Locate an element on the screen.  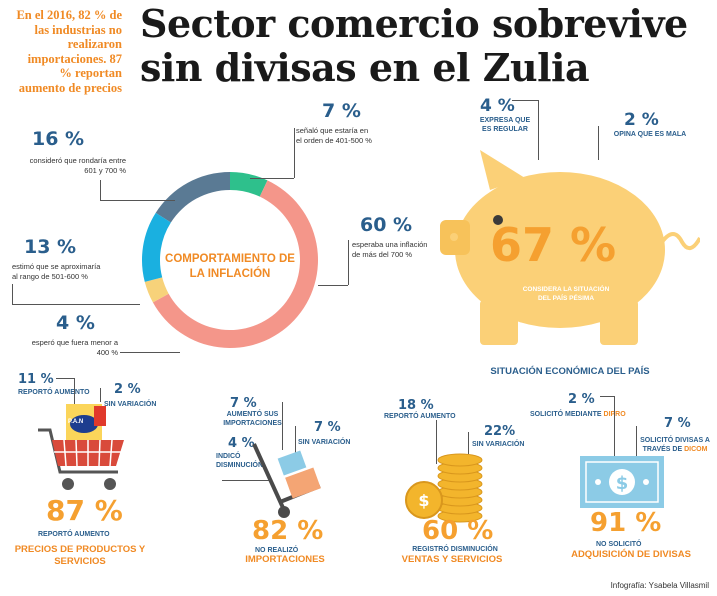
imports-down-text: INDICÓ DISMINUCIÓN is located at coordinates (240, 461).